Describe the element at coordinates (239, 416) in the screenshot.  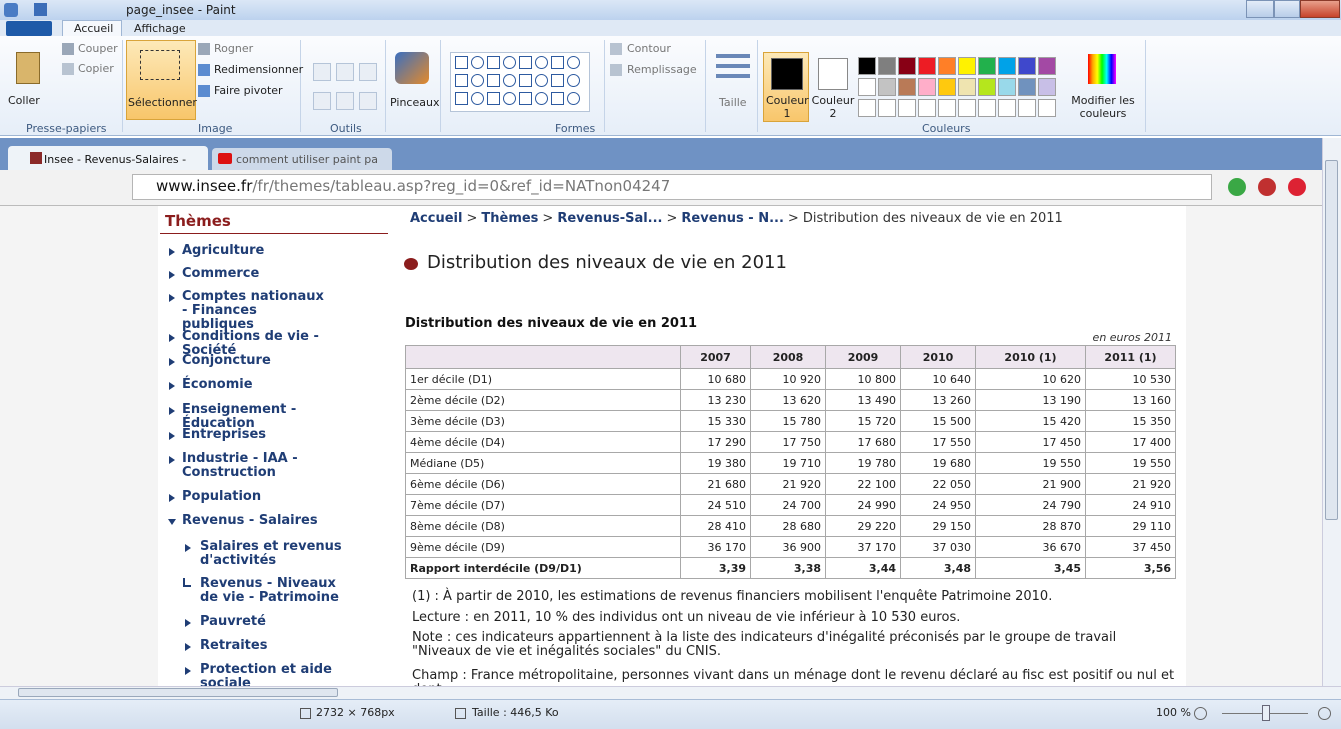
I see `sidebar-item: Enseignement - Éducation` at that location.